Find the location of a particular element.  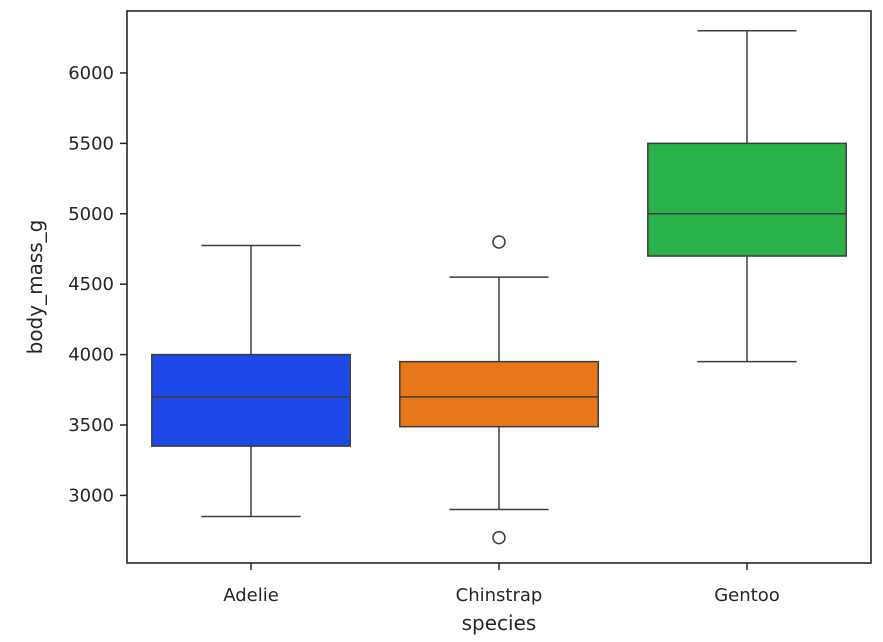

box-group-adelie is located at coordinates (251, 381).